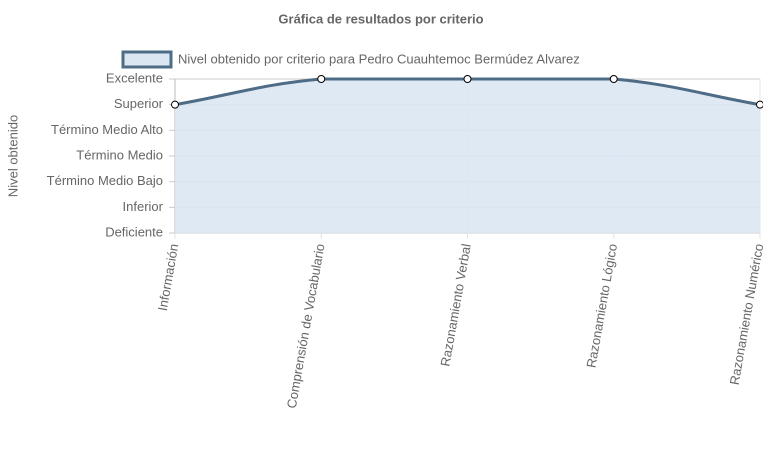 The image size is (763, 466). What do you see at coordinates (147, 59) in the screenshot?
I see `legend-swatch` at bounding box center [147, 59].